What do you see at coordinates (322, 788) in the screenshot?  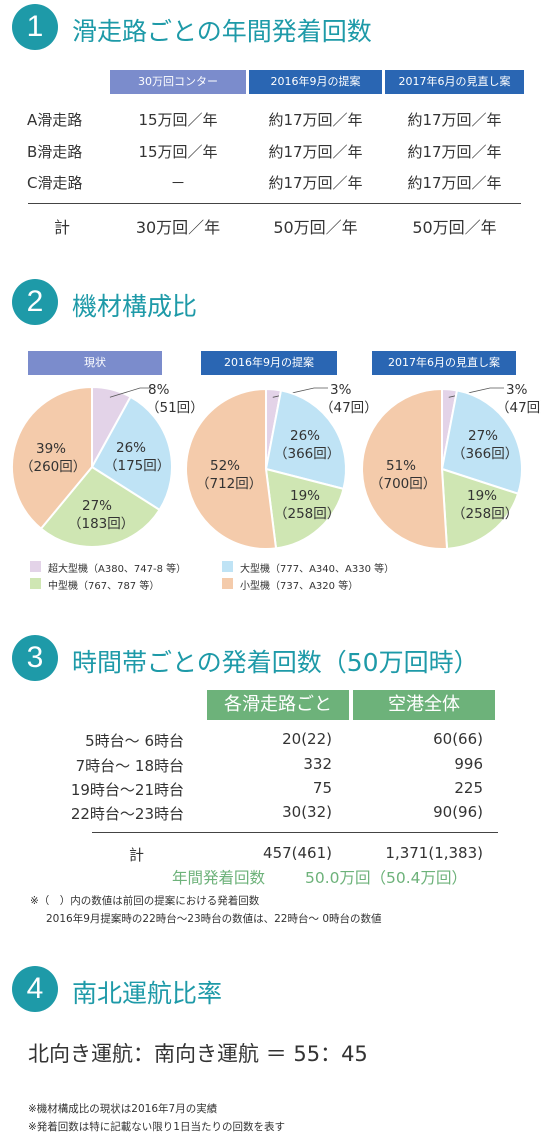 I see `s3-cell: 75` at bounding box center [322, 788].